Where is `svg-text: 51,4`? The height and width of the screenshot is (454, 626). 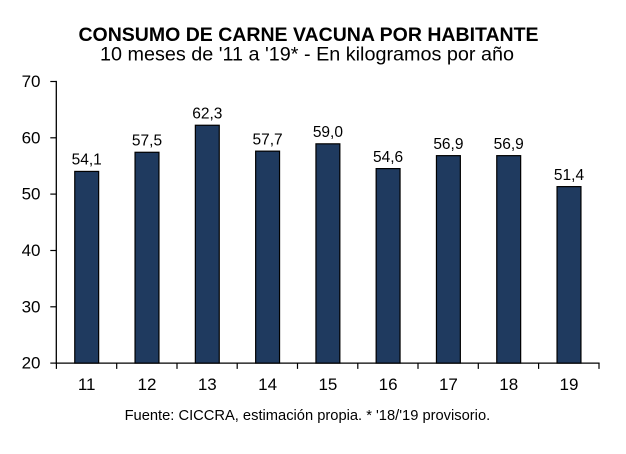
svg-text: 51,4 is located at coordinates (569, 175).